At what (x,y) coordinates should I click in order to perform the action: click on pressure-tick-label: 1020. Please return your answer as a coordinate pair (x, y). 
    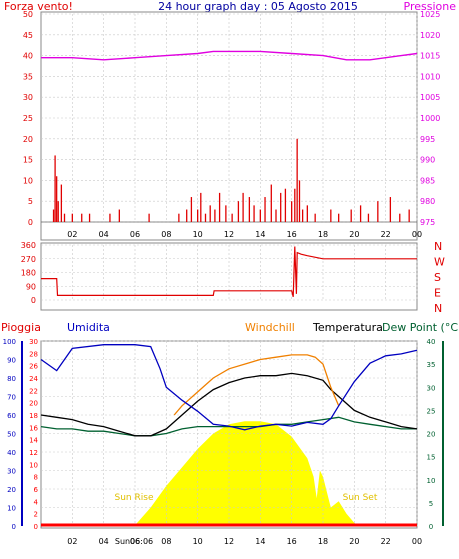
    Looking at the image, I should click on (430, 35).